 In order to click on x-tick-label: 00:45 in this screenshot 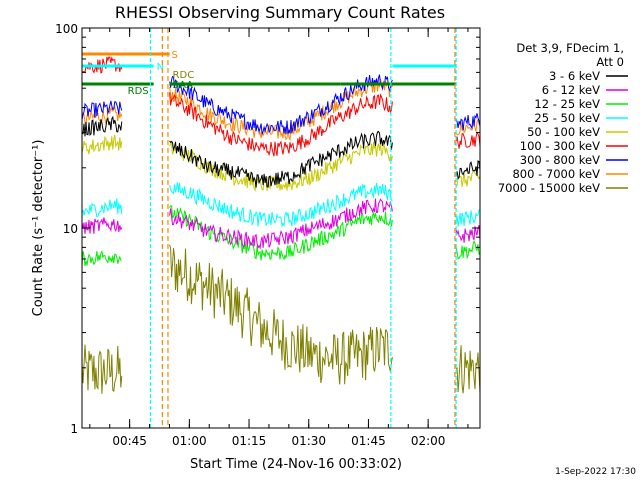, I will do `click(129, 441)`.